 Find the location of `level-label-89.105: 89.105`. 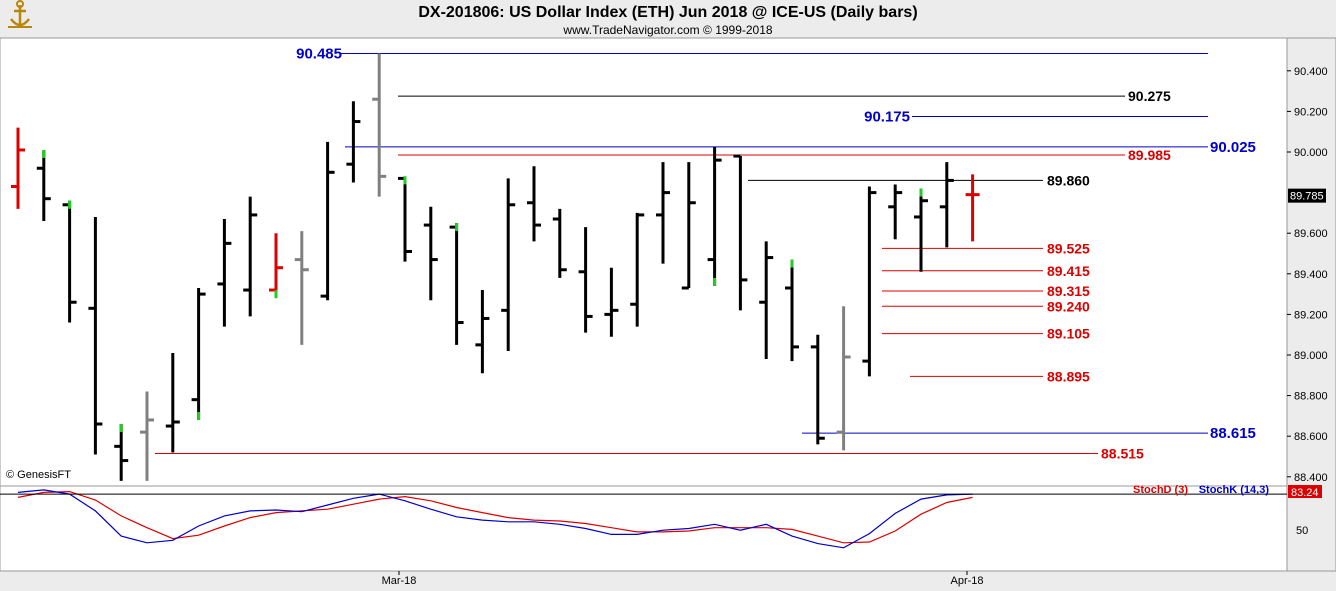

level-label-89.105: 89.105 is located at coordinates (1068, 334).